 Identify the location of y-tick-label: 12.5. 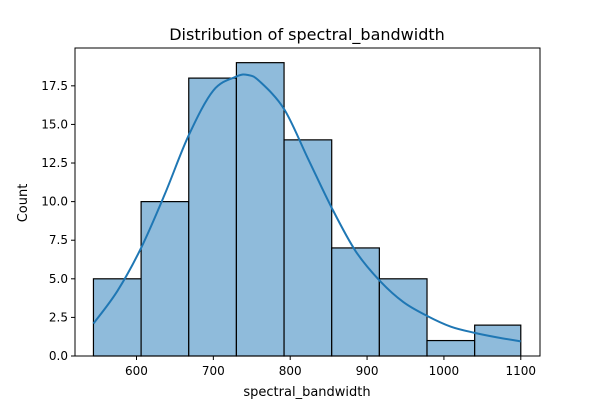
(54, 163).